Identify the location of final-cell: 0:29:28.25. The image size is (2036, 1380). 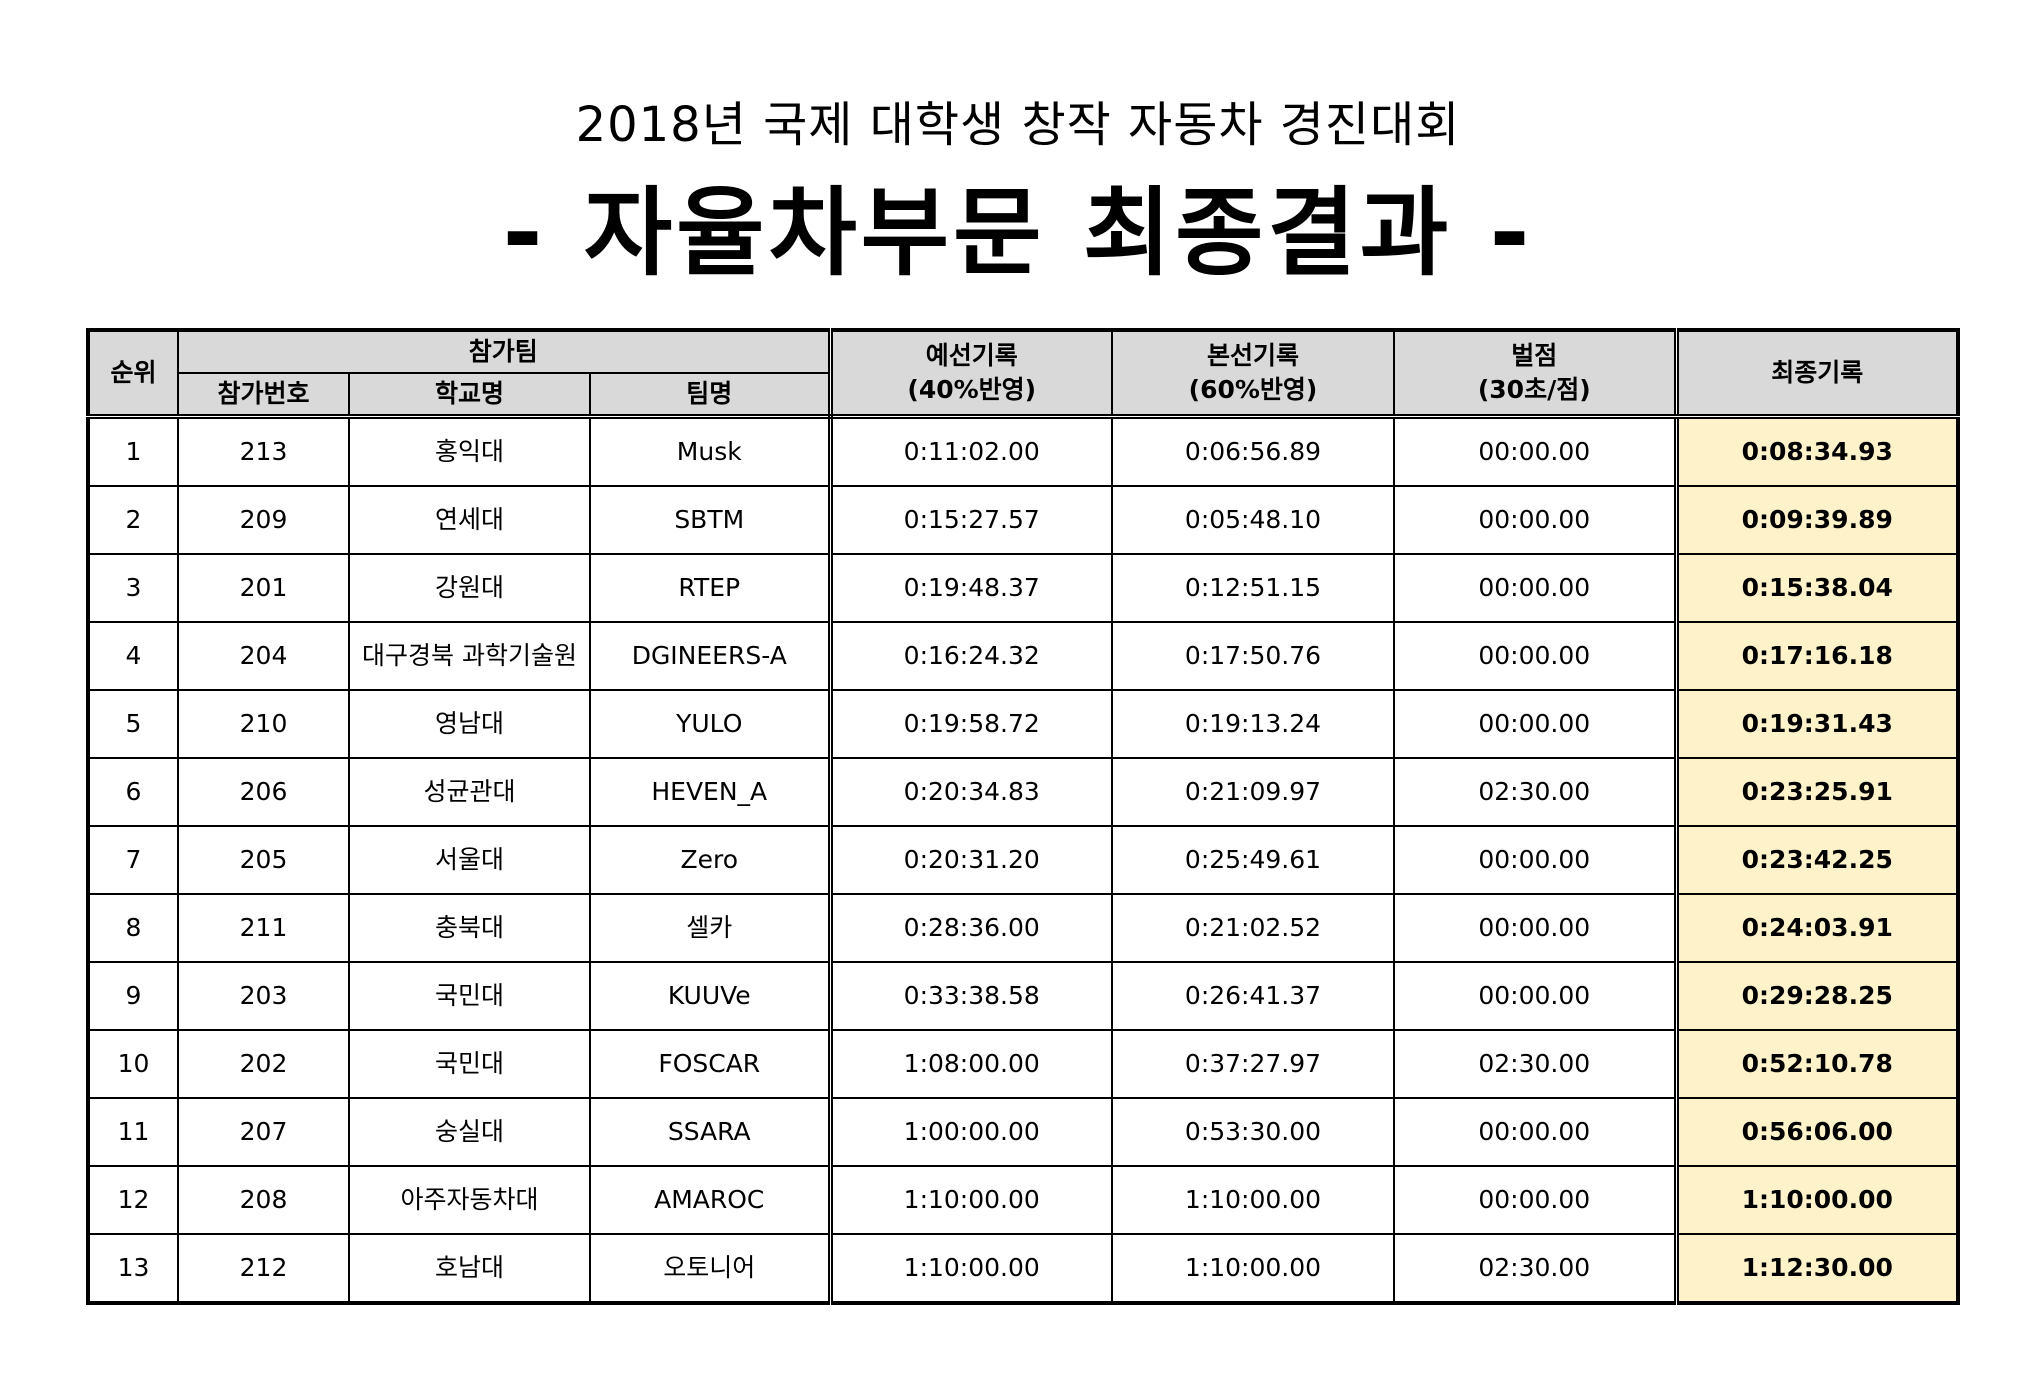
(1816, 996).